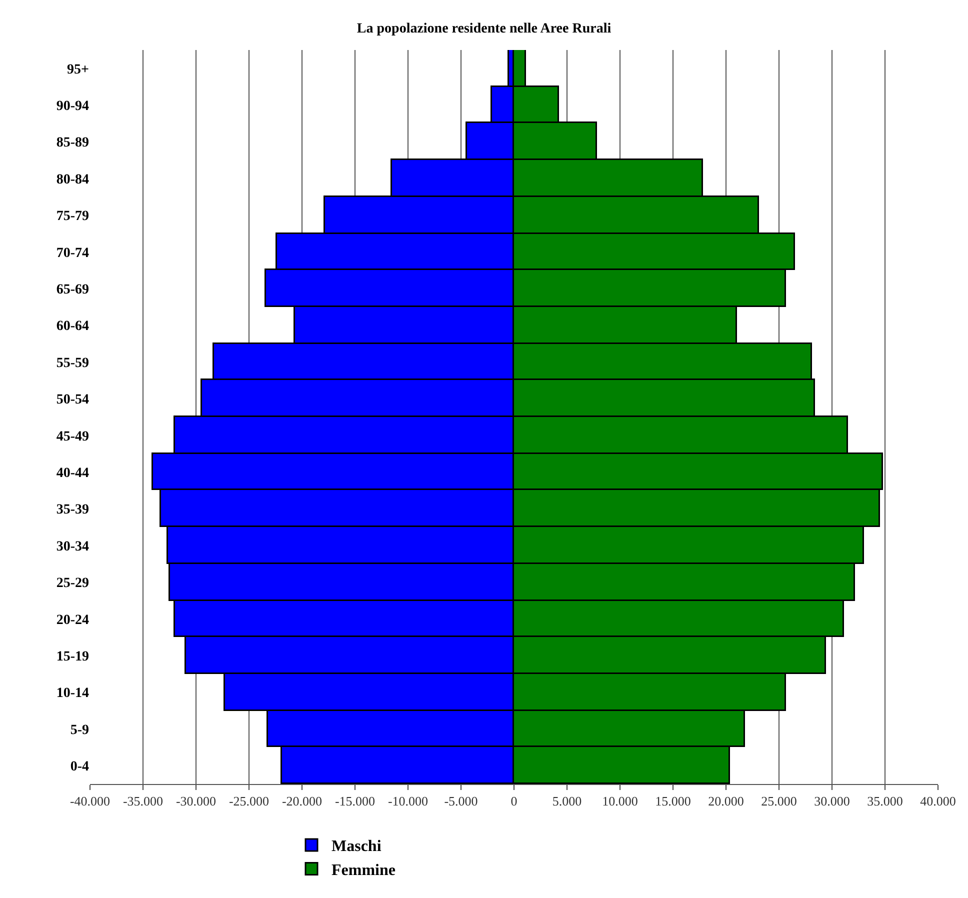  What do you see at coordinates (357, 847) in the screenshot?
I see `legend-label: Maschi` at bounding box center [357, 847].